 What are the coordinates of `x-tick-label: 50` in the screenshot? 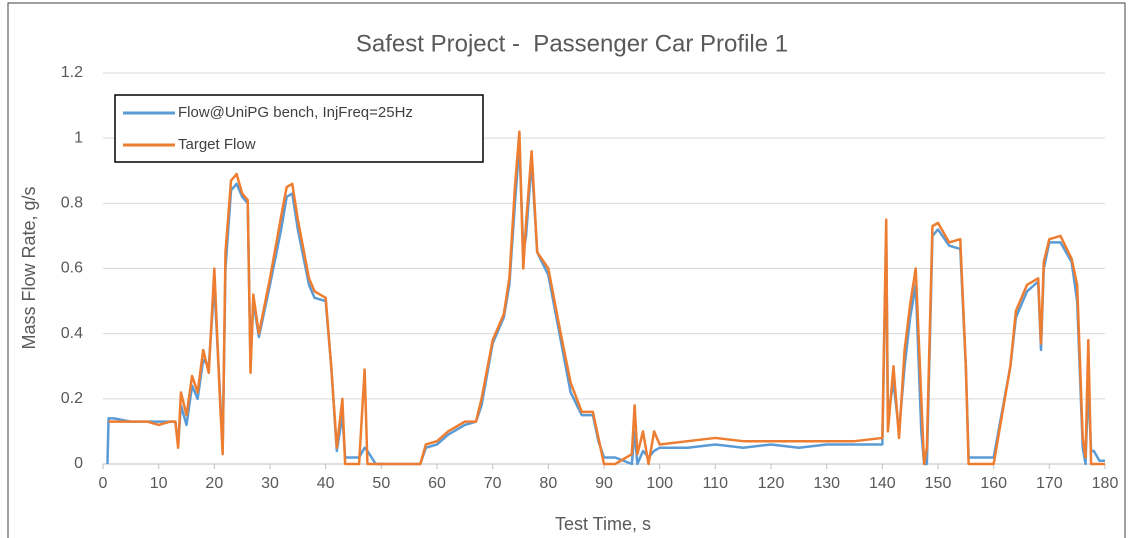 It's located at (381, 483).